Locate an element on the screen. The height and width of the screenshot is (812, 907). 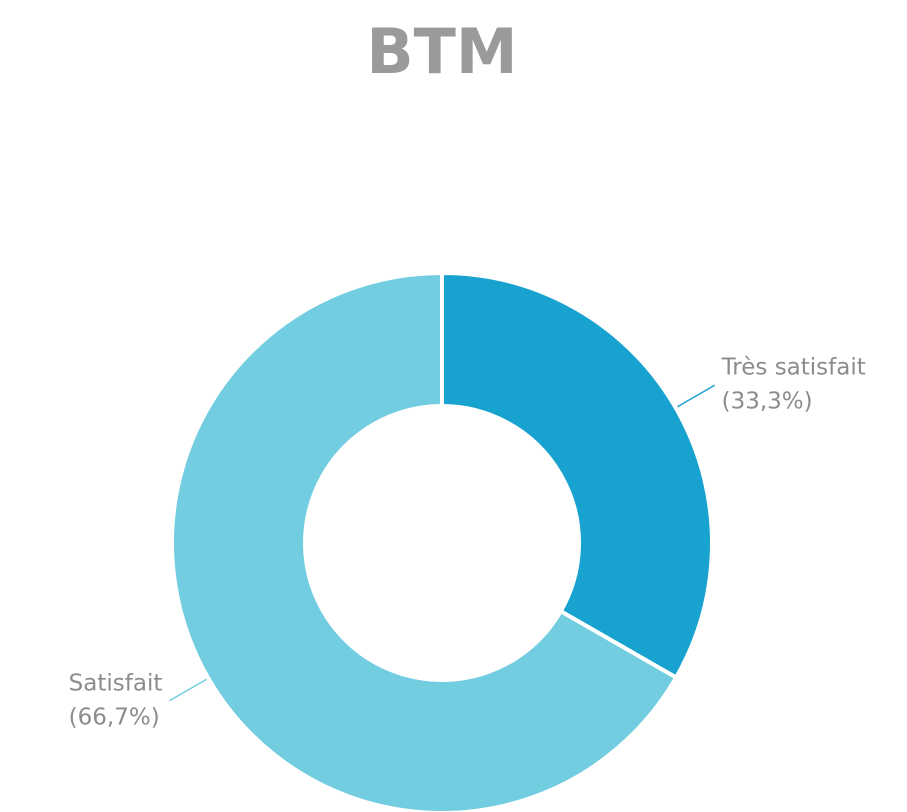
chart-title: BTM is located at coordinates (441, 51).